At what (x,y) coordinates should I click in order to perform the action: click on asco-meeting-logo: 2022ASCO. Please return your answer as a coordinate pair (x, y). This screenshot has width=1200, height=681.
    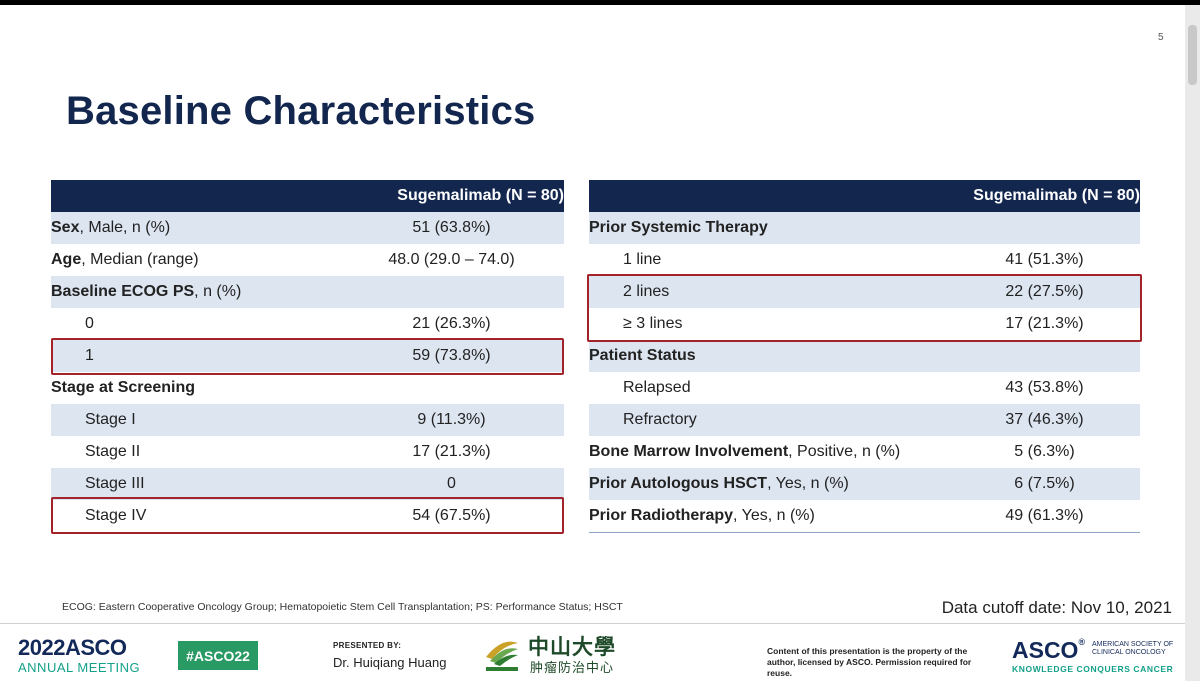
    Looking at the image, I should click on (72, 648).